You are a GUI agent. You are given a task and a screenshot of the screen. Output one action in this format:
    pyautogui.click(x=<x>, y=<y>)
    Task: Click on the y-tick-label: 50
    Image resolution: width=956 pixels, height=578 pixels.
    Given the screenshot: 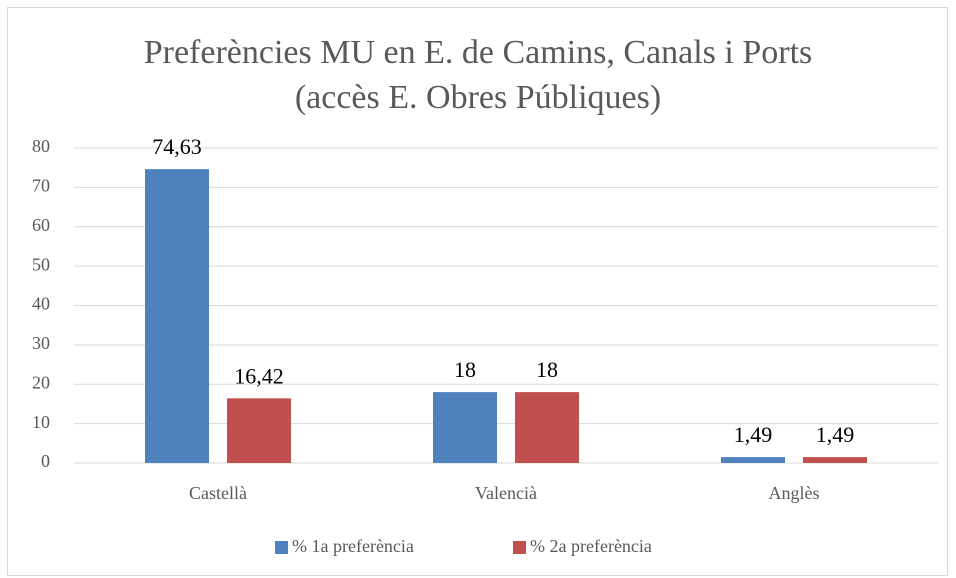 What is the action you would take?
    pyautogui.click(x=41, y=264)
    